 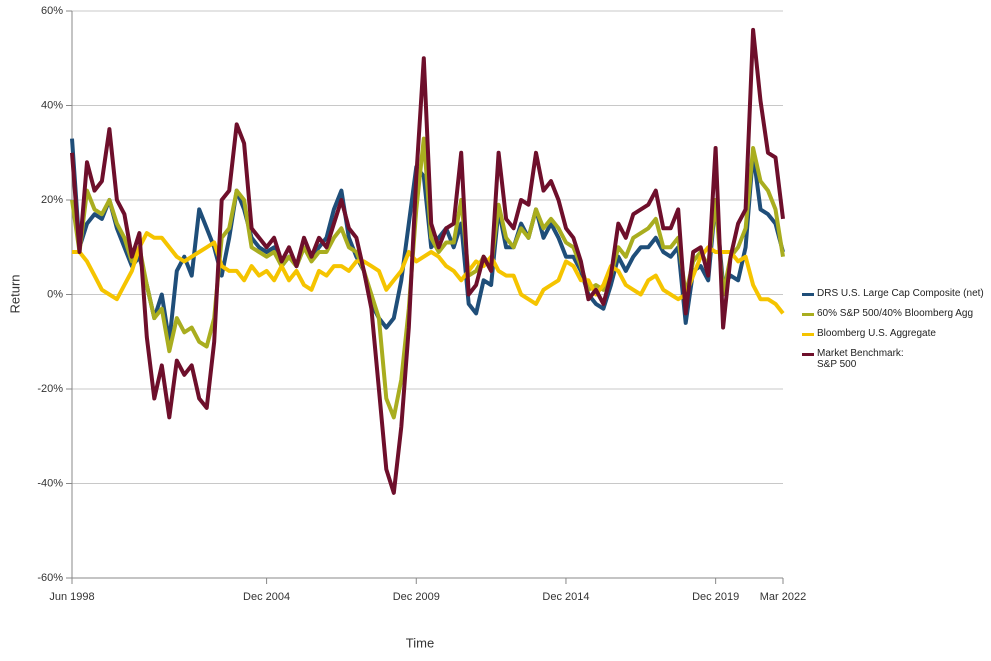 What do you see at coordinates (715, 597) in the screenshot?
I see `x-tick-label: Dec 2019` at bounding box center [715, 597].